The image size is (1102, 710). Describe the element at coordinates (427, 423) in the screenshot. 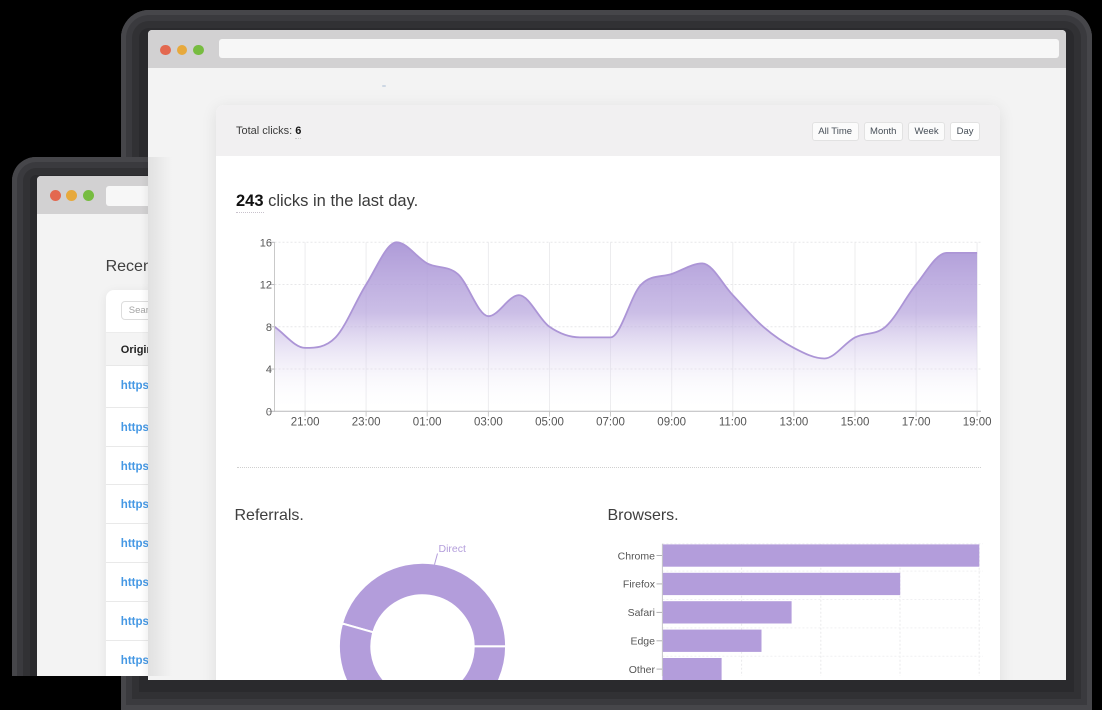

I see `svg-text: 01:00` at that location.